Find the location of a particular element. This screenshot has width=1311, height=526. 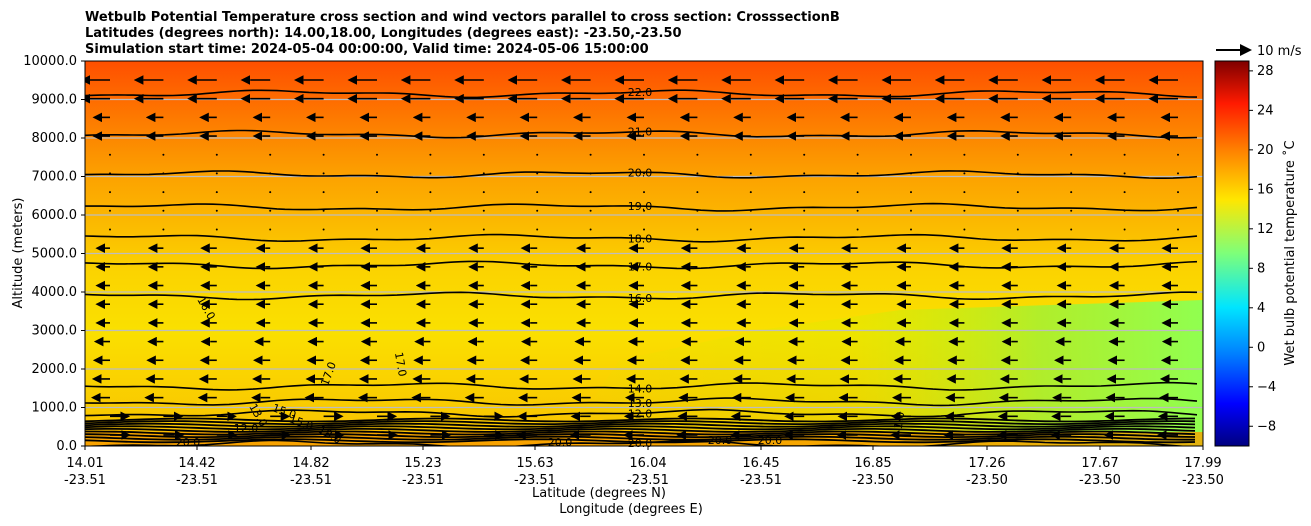

contour-label: 18.0 is located at coordinates (640, 238).